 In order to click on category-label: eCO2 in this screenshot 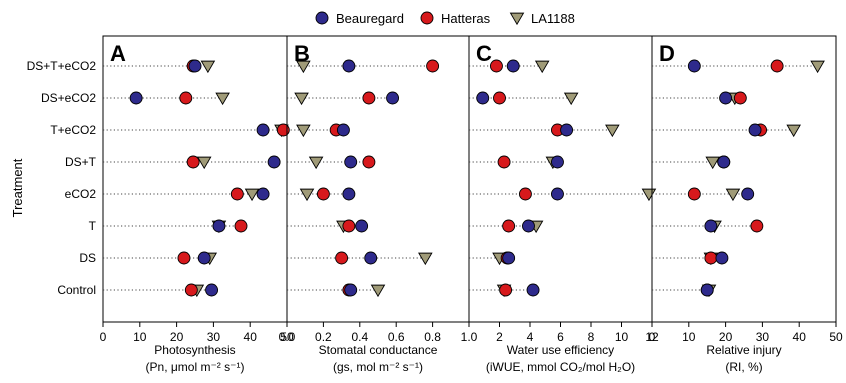, I will do `click(81, 194)`.